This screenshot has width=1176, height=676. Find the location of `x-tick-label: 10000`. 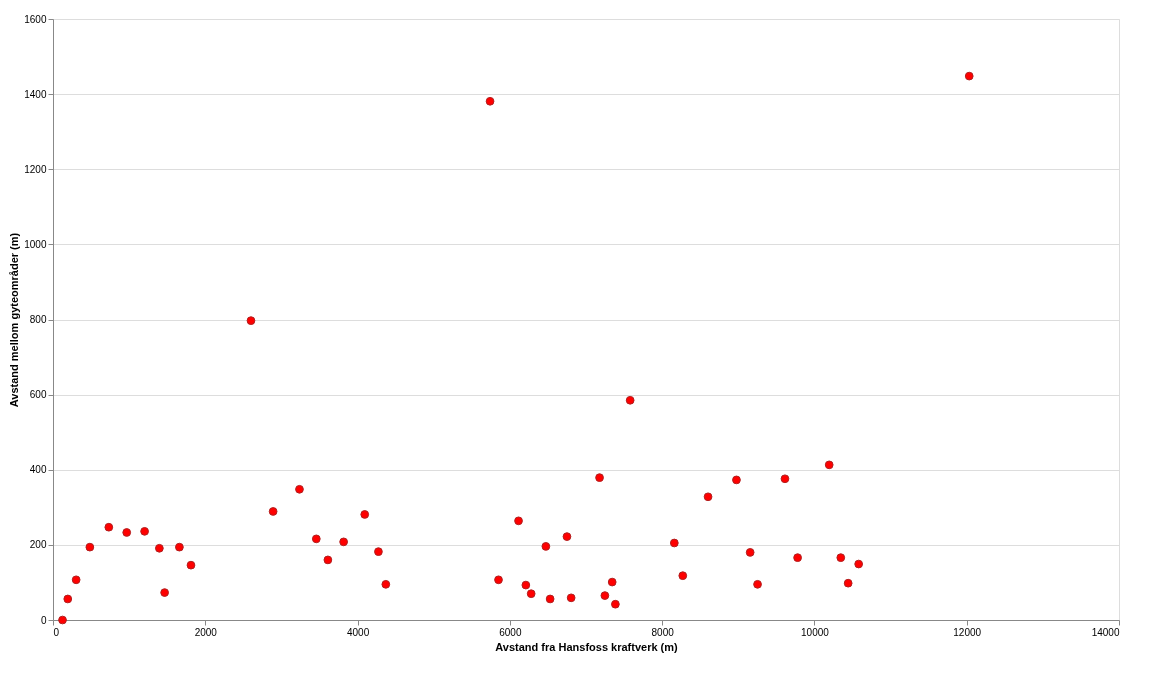

x-tick-label: 10000 is located at coordinates (815, 632).